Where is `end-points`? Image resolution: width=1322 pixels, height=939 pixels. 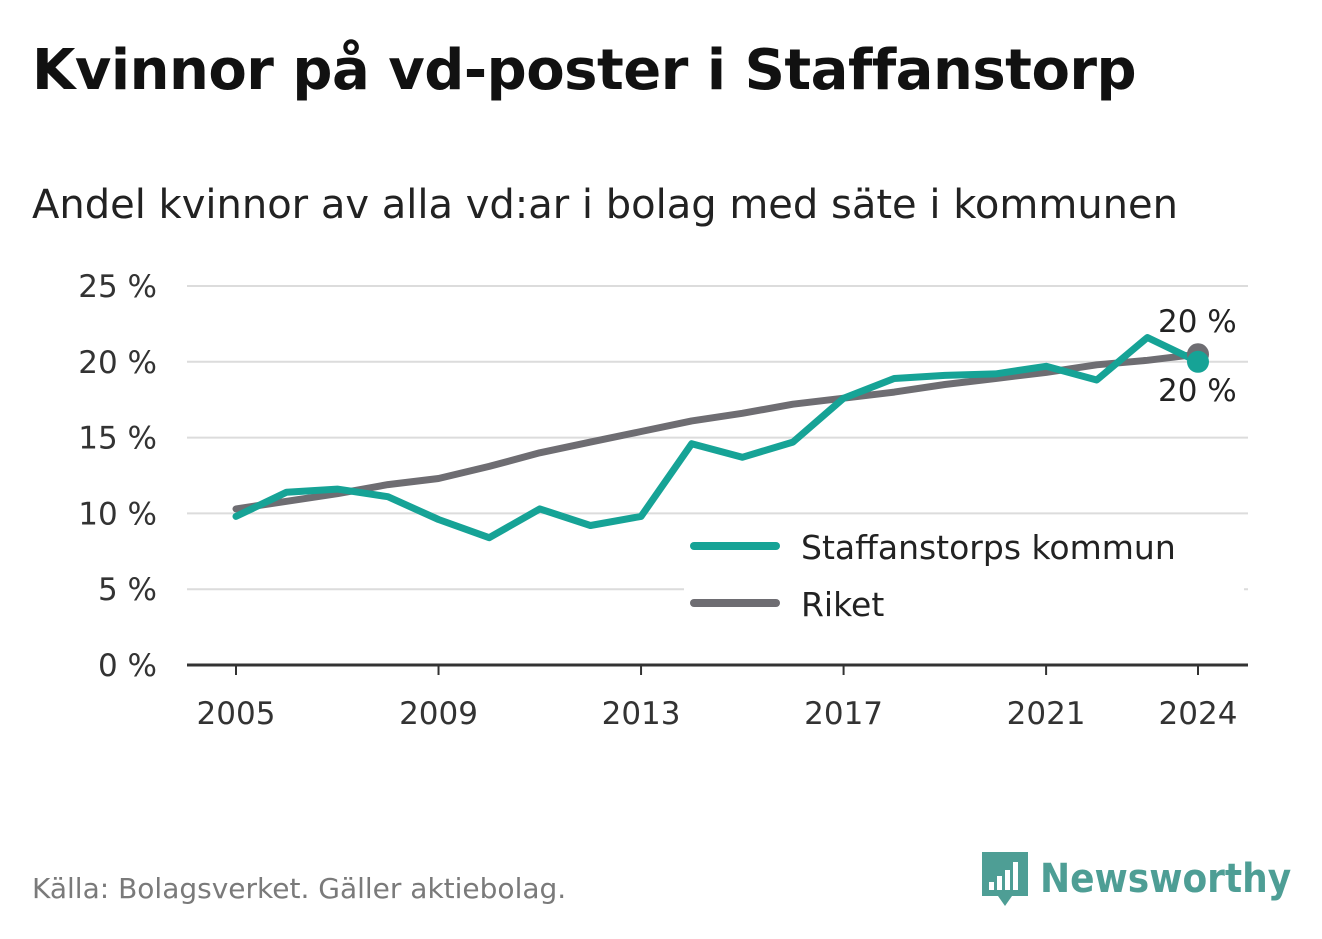
end-points is located at coordinates (1198, 358).